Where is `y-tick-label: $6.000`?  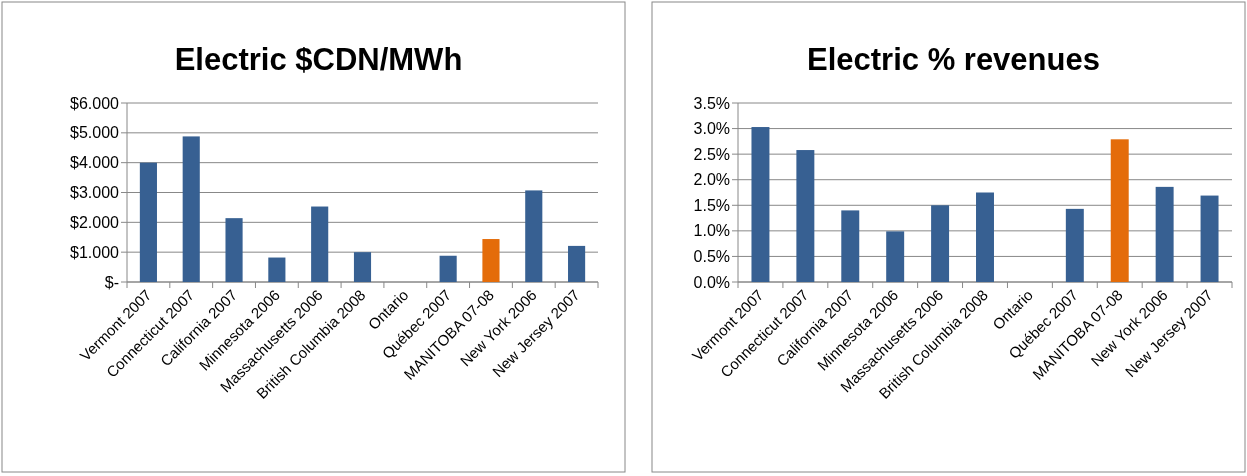
y-tick-label: $6.000 is located at coordinates (95, 103).